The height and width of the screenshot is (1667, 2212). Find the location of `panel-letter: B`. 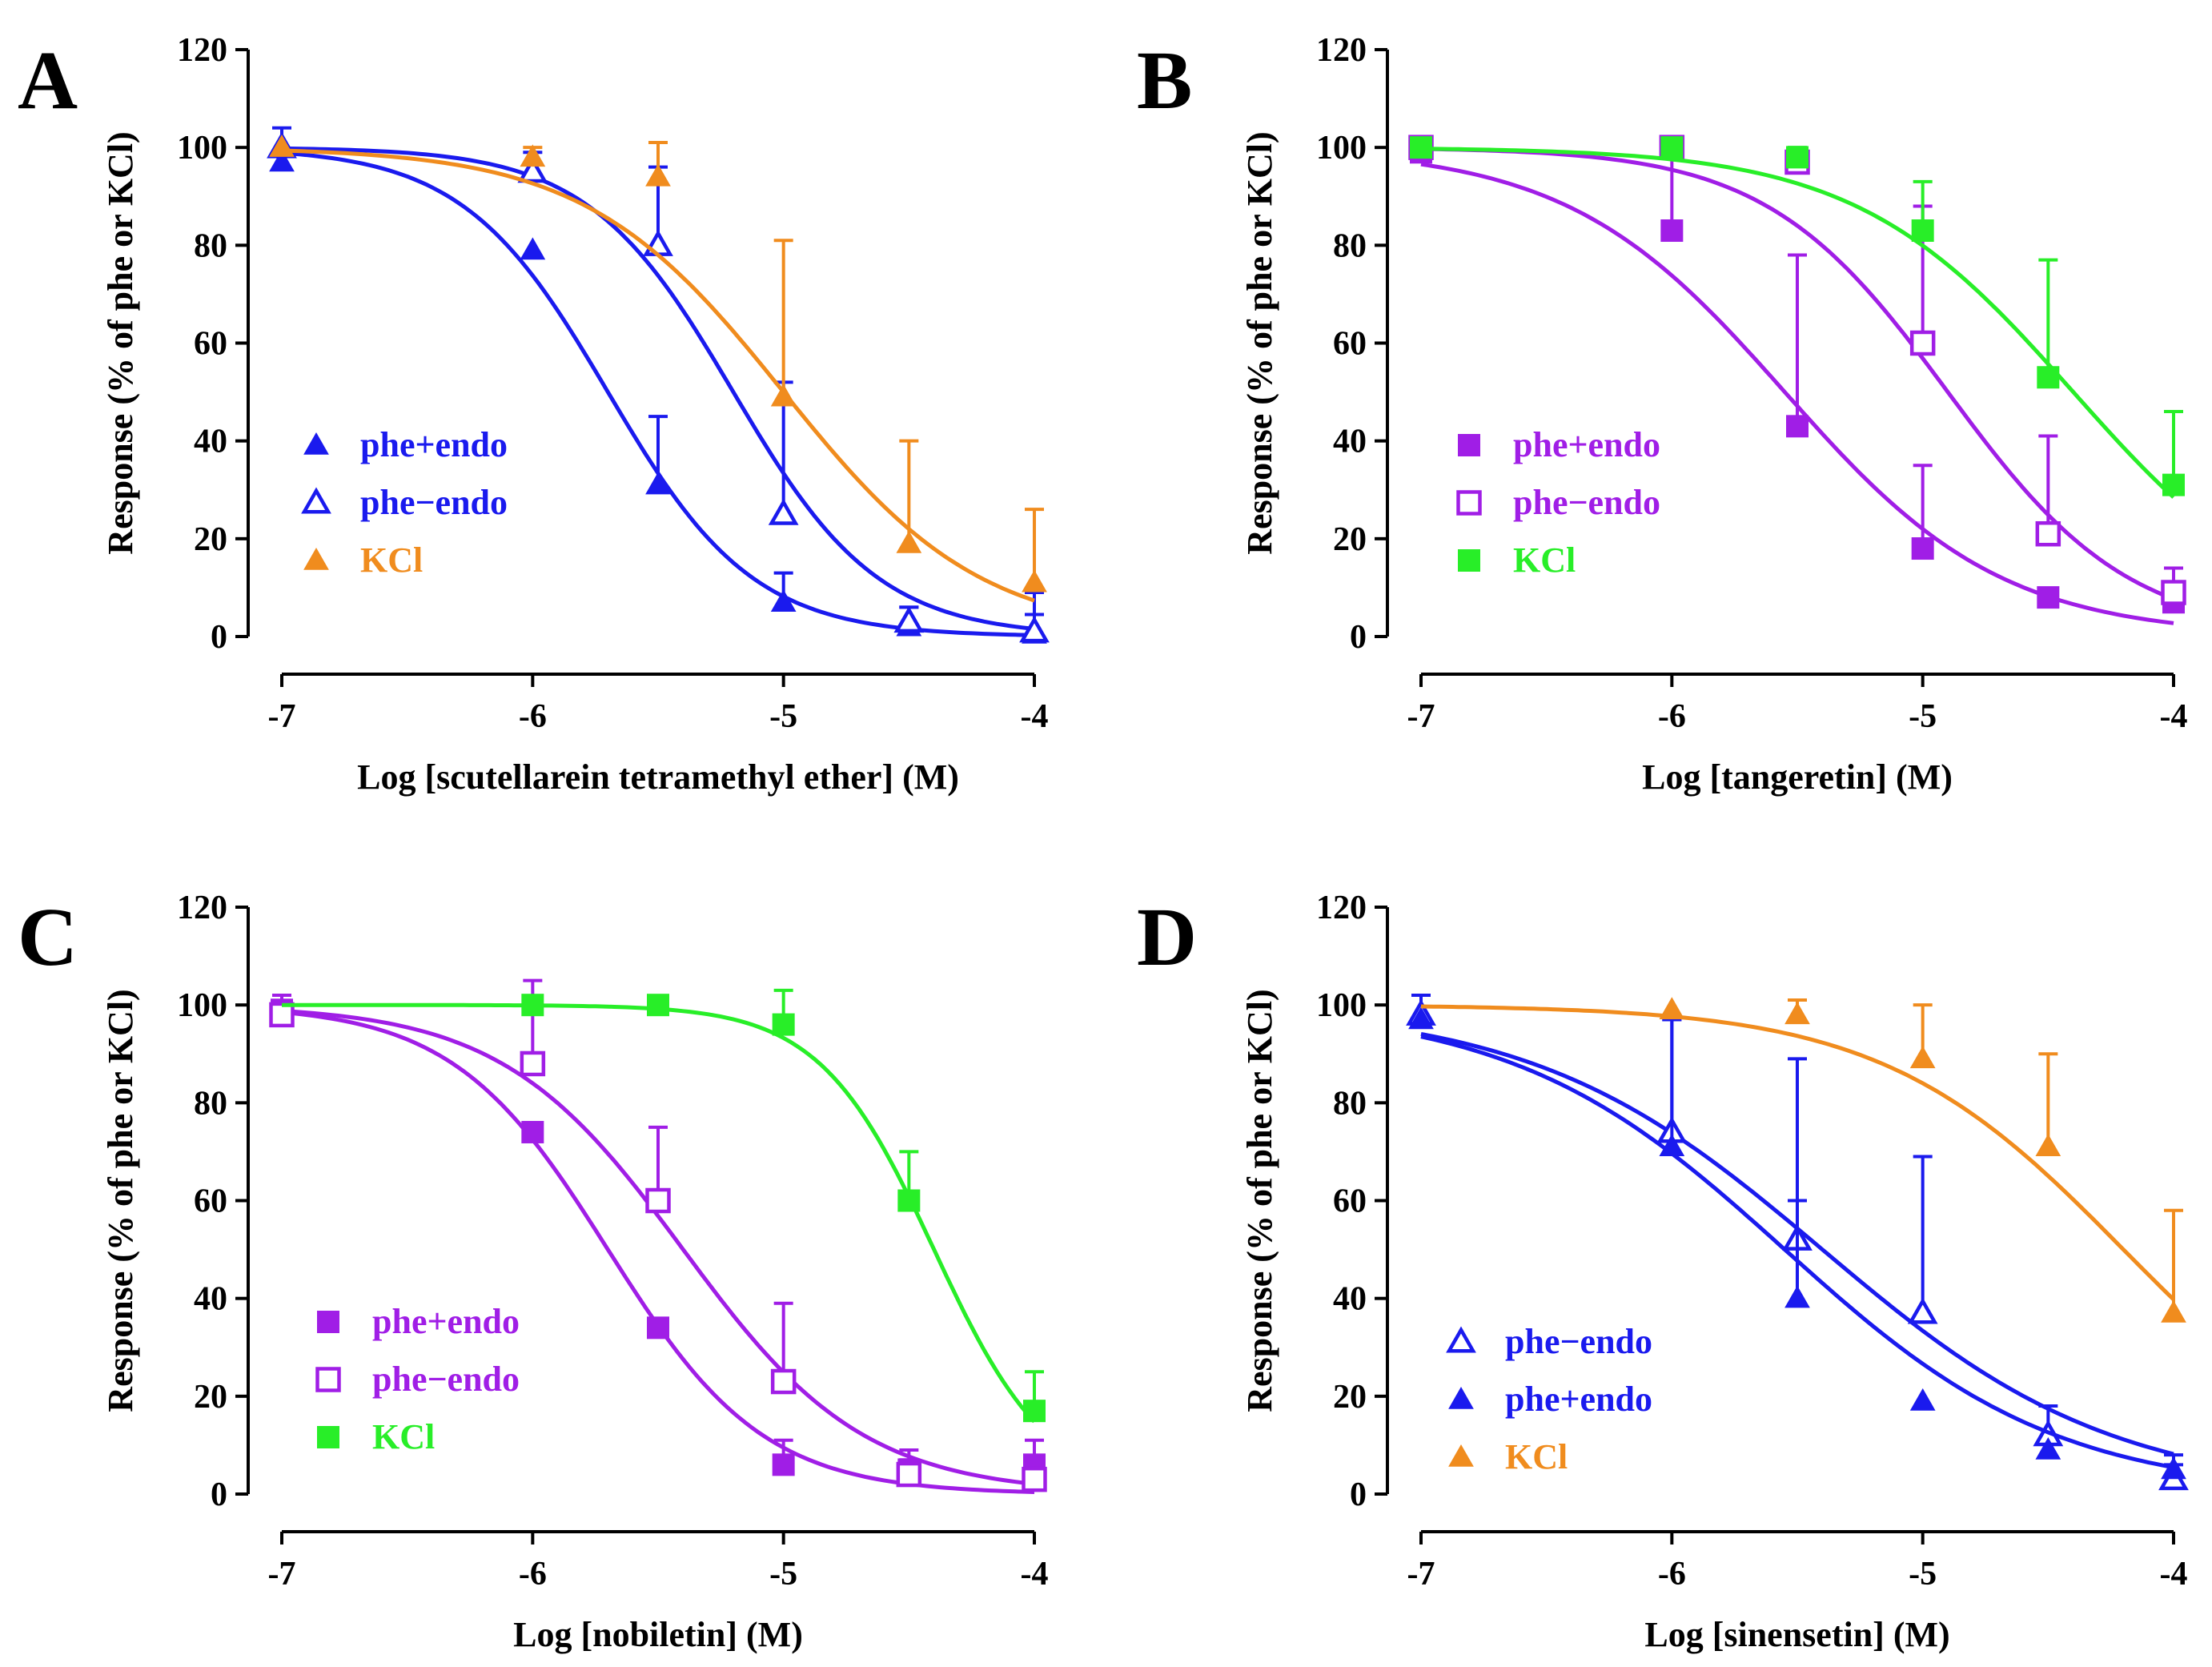

panel-letter: B is located at coordinates (1164, 80).